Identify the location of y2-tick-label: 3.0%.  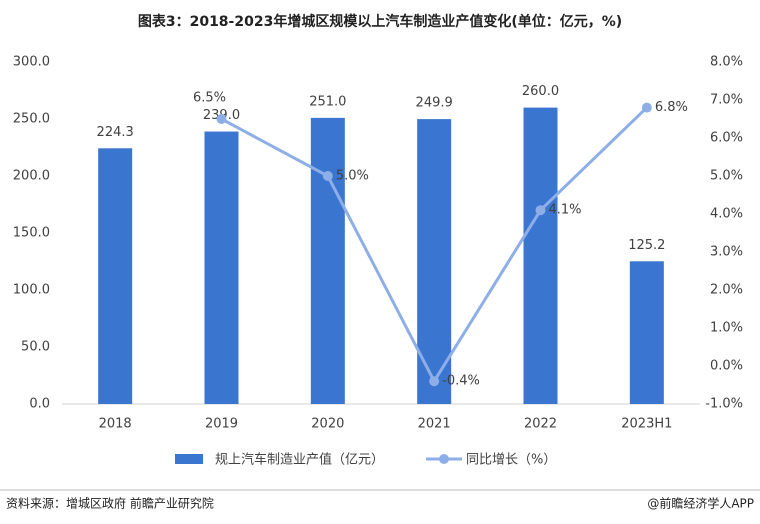
(726, 252).